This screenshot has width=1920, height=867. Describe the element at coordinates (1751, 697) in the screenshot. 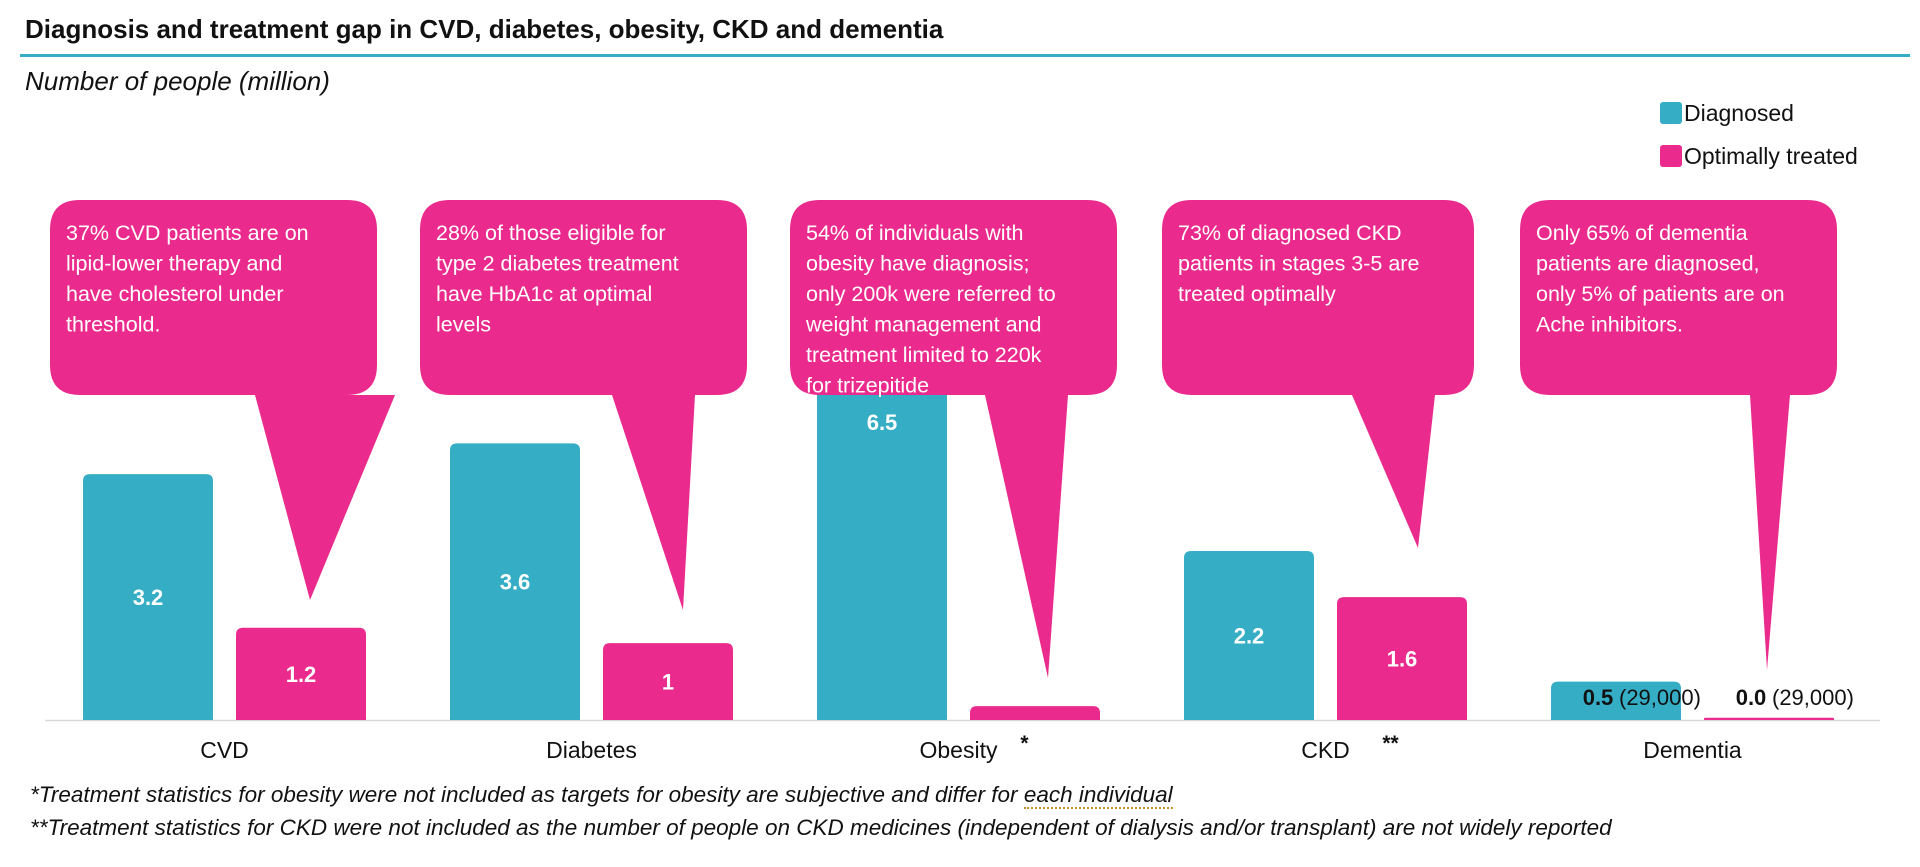

I see `value-label-optimally-treated-dementia: 0.0` at that location.